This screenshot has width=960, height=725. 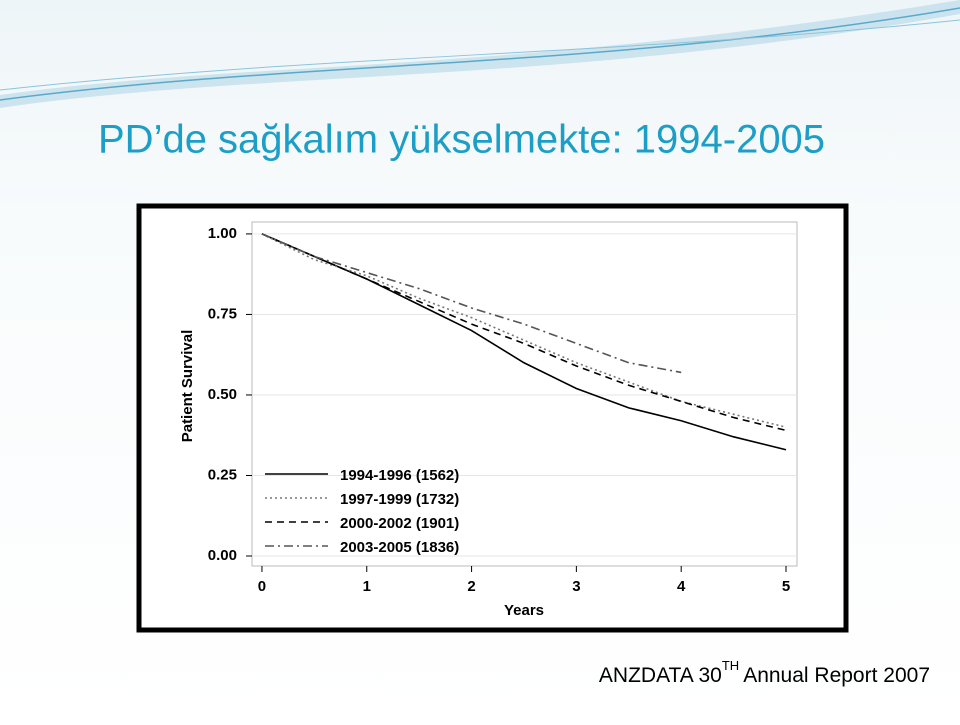 I want to click on footer-superscript: TH, so click(x=730, y=665).